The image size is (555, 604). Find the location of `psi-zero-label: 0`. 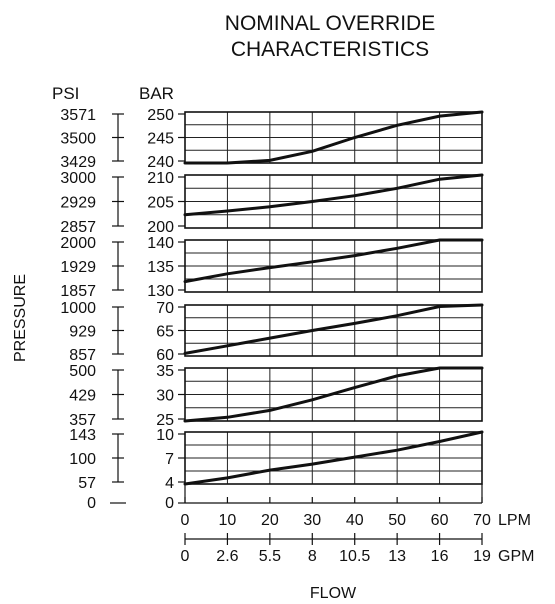

psi-zero-label: 0 is located at coordinates (91, 503).